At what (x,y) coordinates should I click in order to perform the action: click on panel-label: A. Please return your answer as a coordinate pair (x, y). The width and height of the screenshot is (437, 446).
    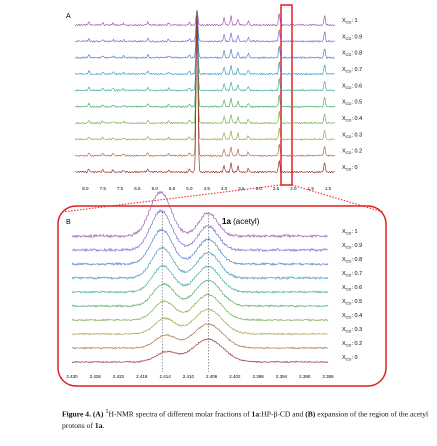
    Looking at the image, I should click on (68, 16).